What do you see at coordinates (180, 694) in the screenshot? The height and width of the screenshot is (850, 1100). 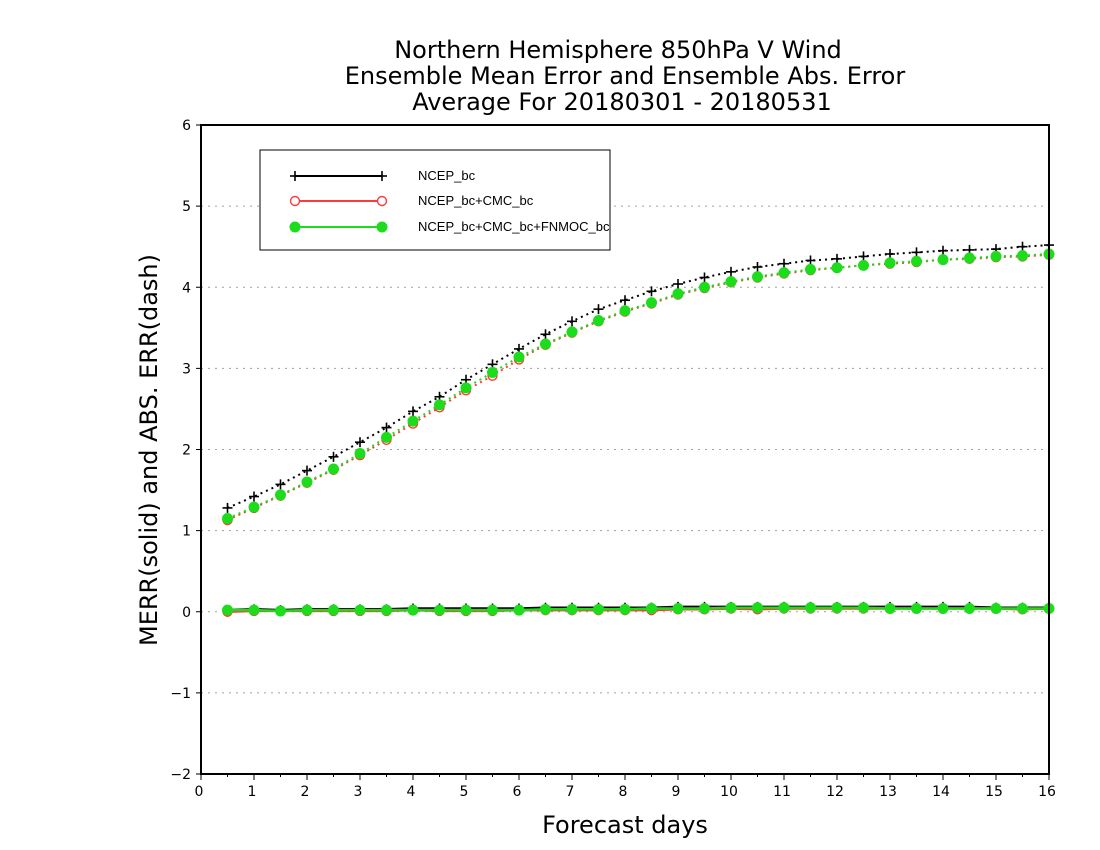 I see `y-tick-label: −1` at bounding box center [180, 694].